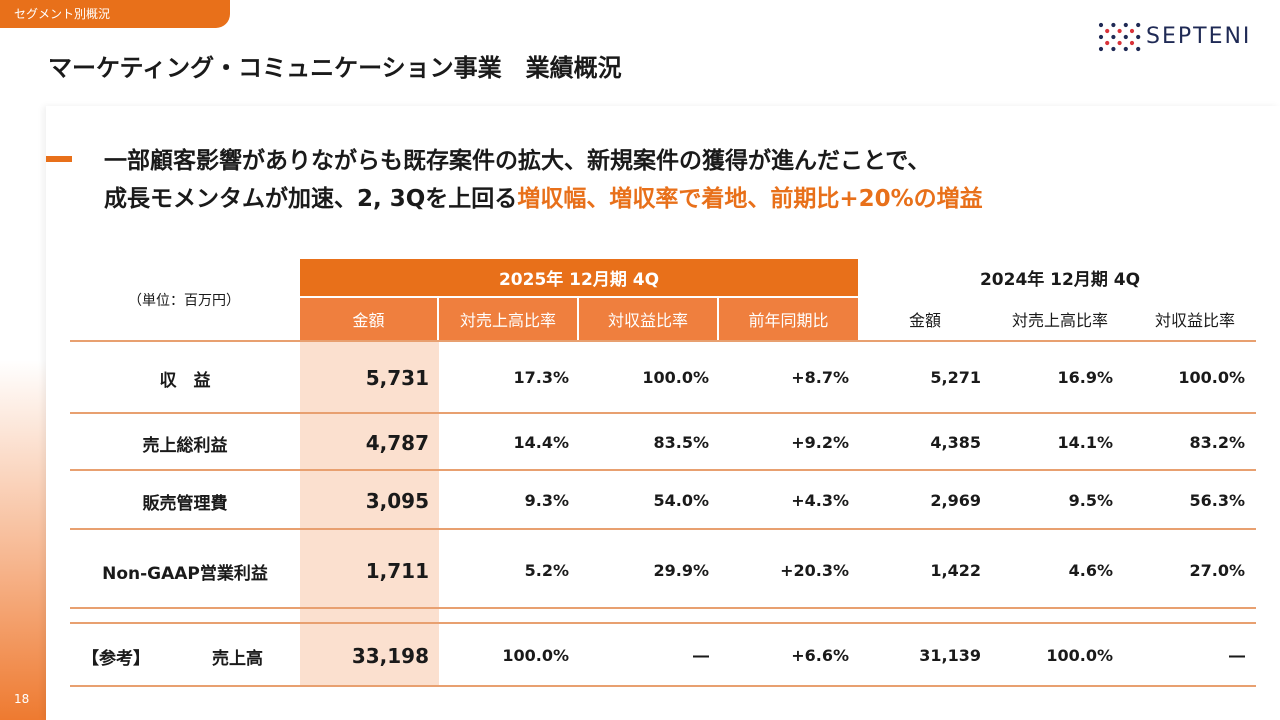 The height and width of the screenshot is (720, 1280). Describe the element at coordinates (1119, 37) in the screenshot. I see `septeni-logo-icon` at that location.